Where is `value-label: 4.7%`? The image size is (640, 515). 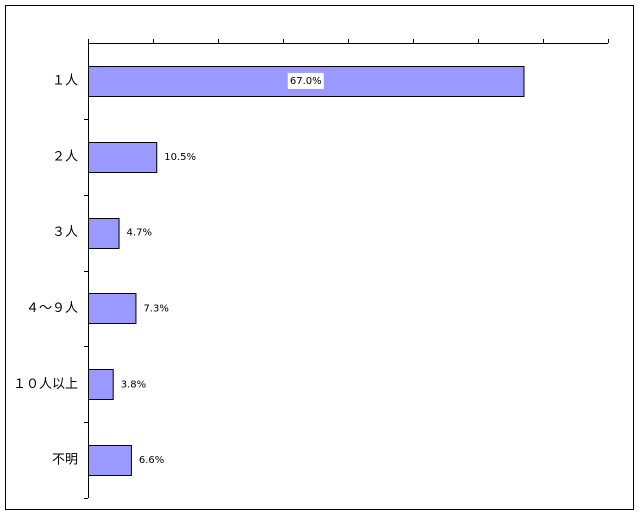 value-label: 4.7% is located at coordinates (139, 233).